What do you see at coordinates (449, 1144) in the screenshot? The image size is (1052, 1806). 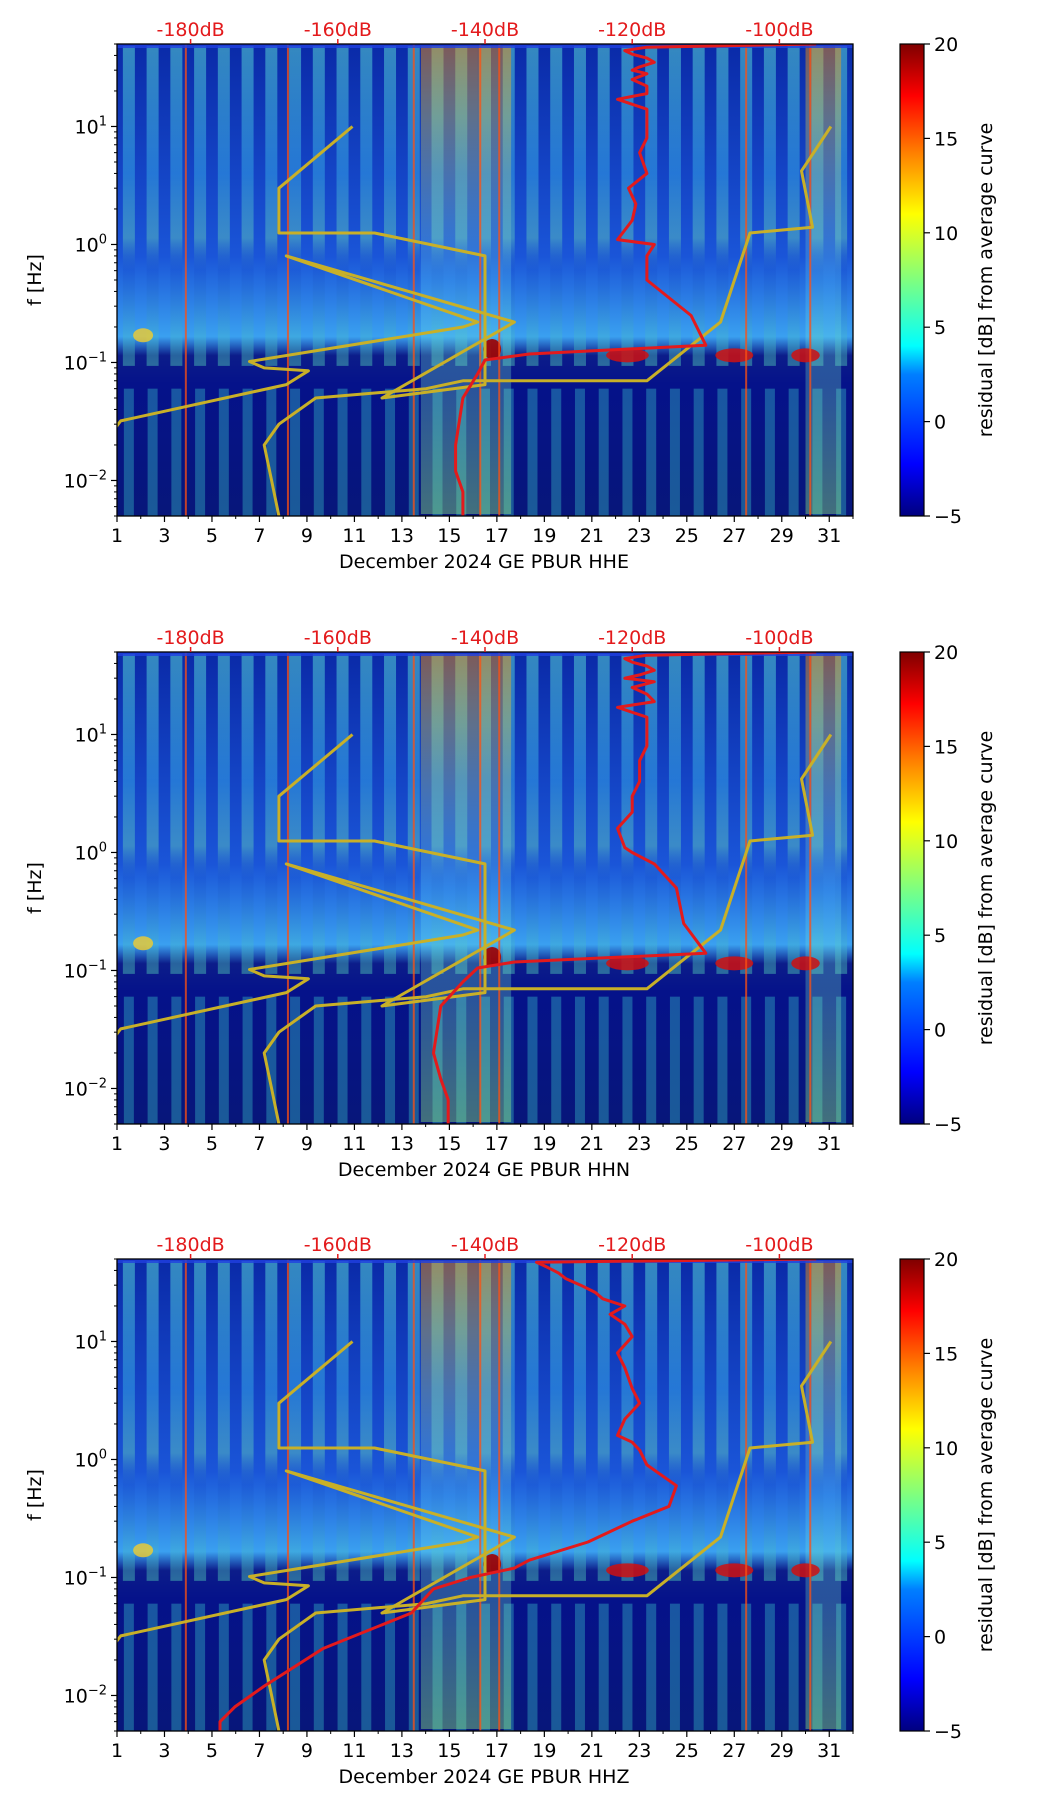 I see `x-tick-label: 15` at bounding box center [449, 1144].